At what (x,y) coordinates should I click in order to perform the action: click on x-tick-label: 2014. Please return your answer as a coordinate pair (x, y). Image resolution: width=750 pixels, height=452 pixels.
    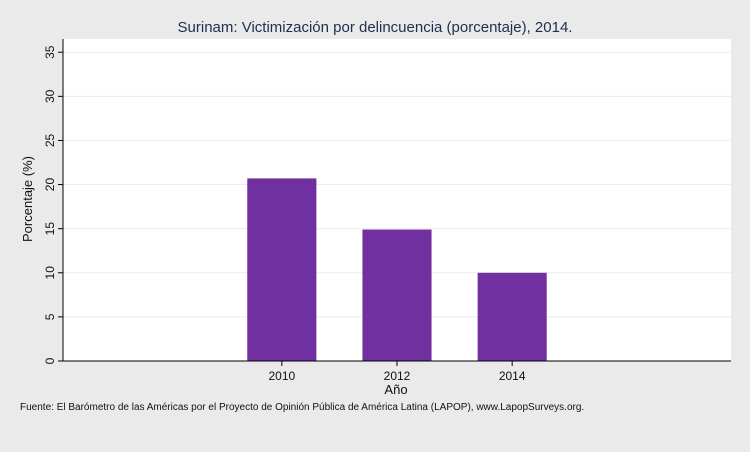
    Looking at the image, I should click on (512, 376).